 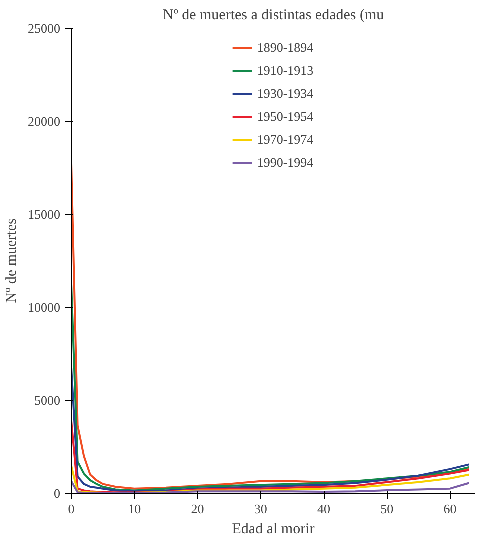 What do you see at coordinates (285, 117) in the screenshot?
I see `legend-label: 1950-1954` at bounding box center [285, 117].